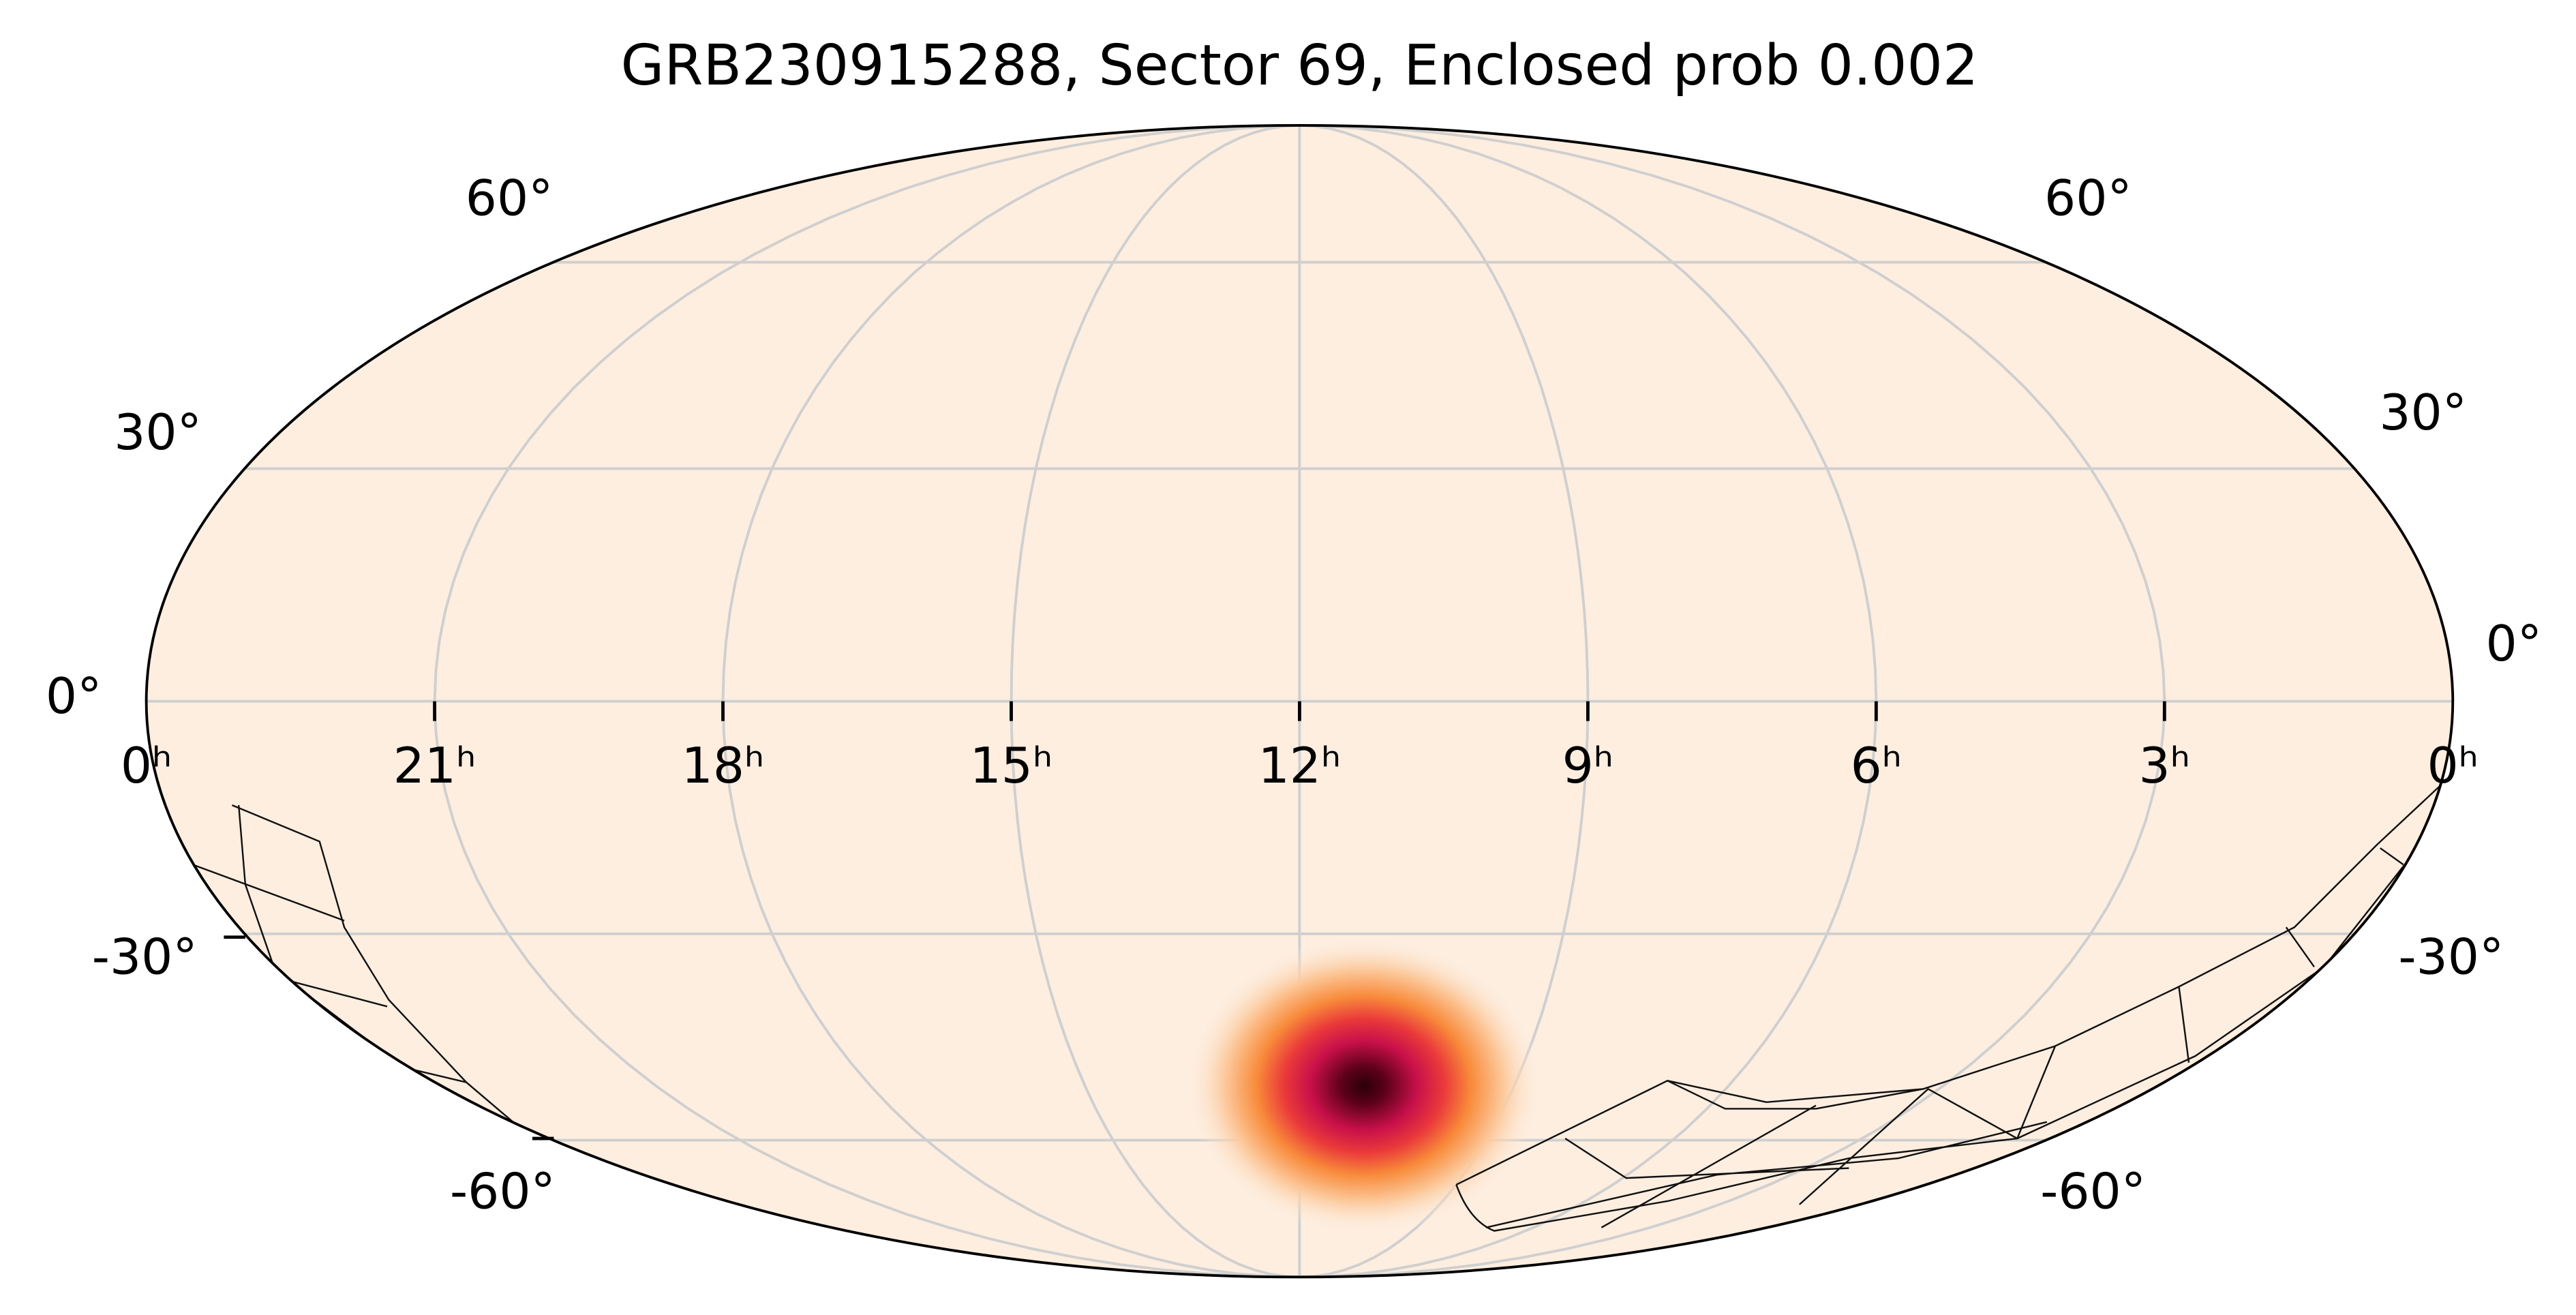 The width and height of the screenshot is (2576, 1315). I want to click on ra-label: 3ʰ, so click(2165, 766).